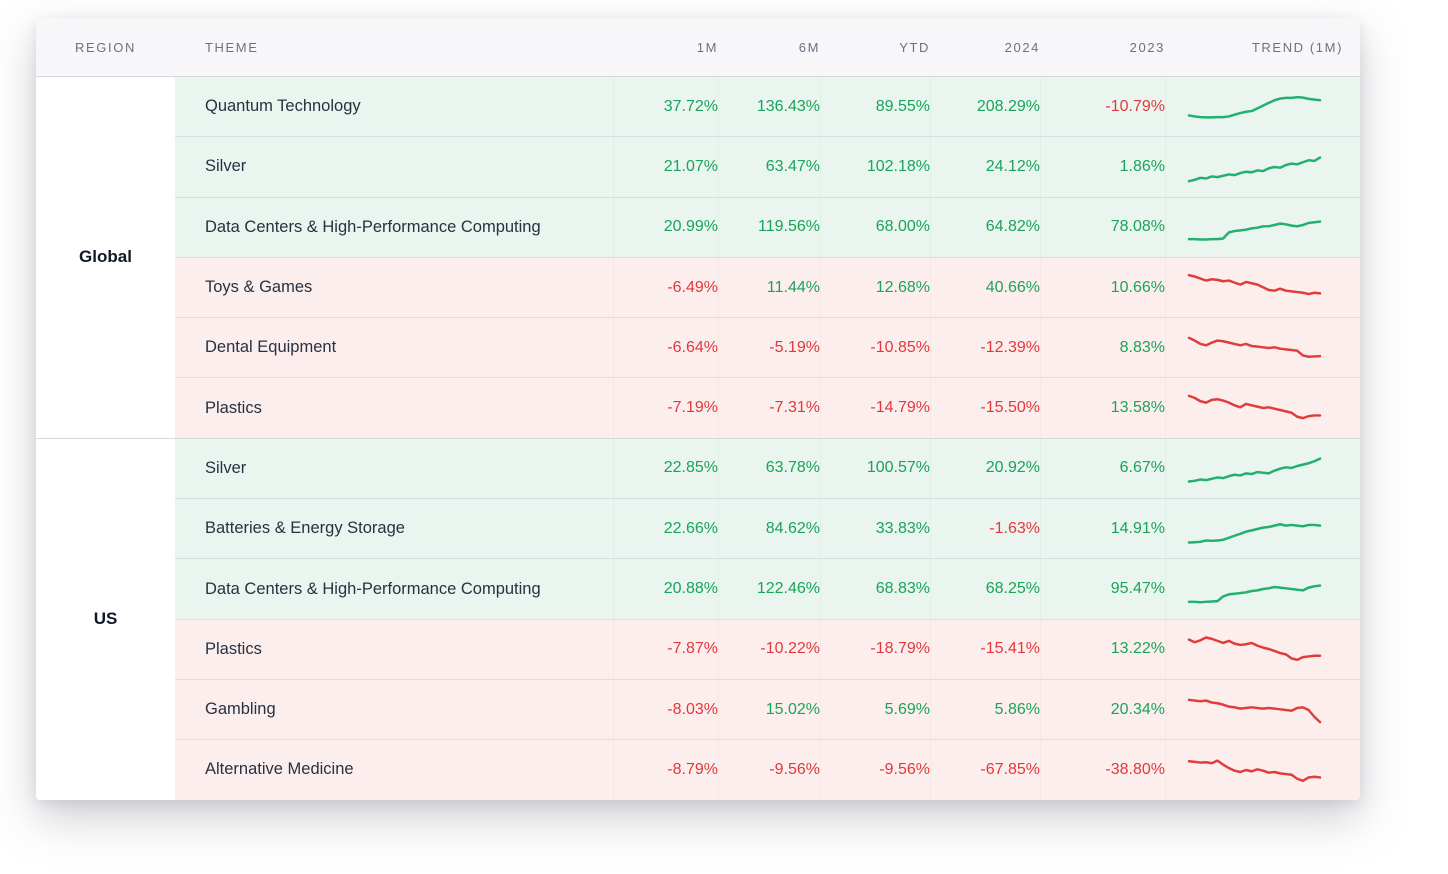 This screenshot has height=874, width=1448. Describe the element at coordinates (875, 287) in the screenshot. I see `value-ytd: 12.68%` at that location.